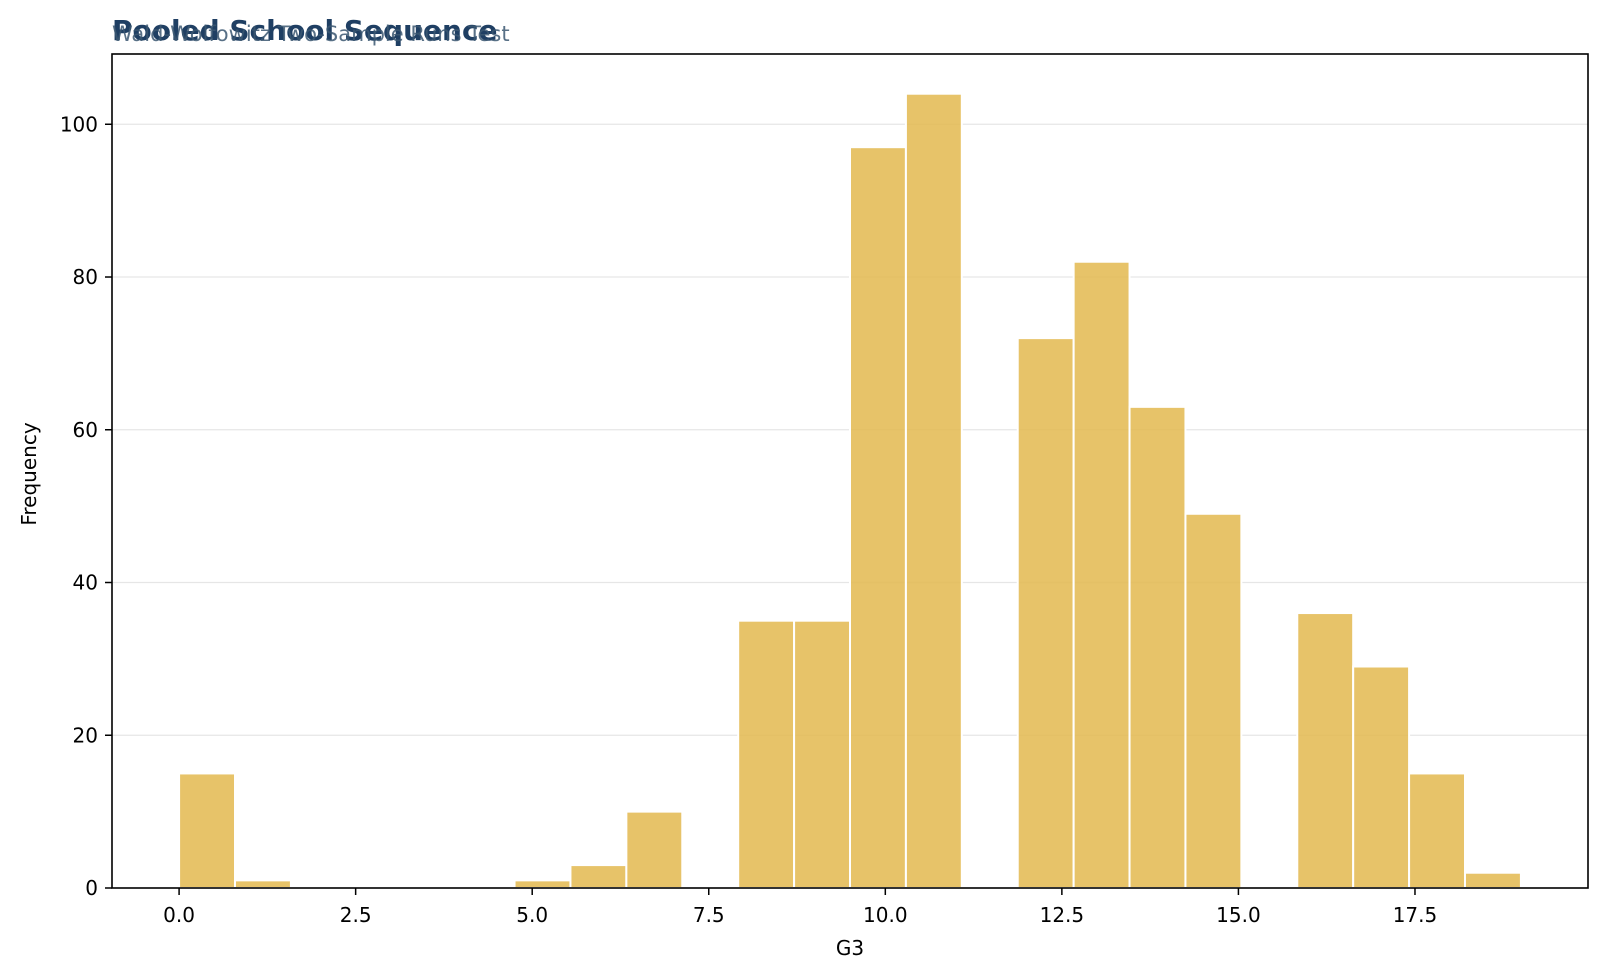 The width and height of the screenshot is (1600, 977). I want to click on y-tick-label-5: 100, so click(79, 124).